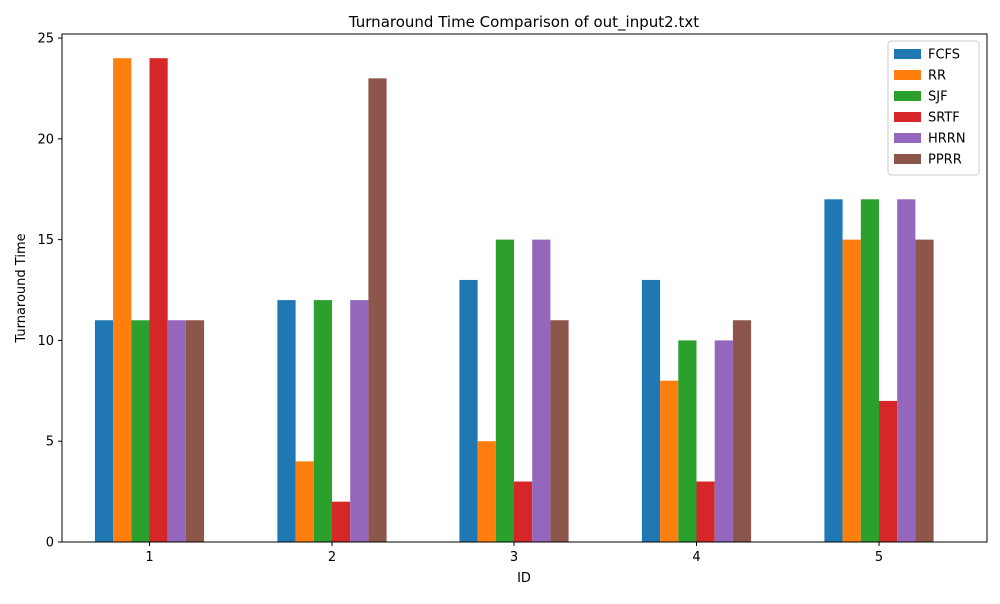 The width and height of the screenshot is (1000, 604). I want to click on legend-swatch-rr, so click(907, 75).